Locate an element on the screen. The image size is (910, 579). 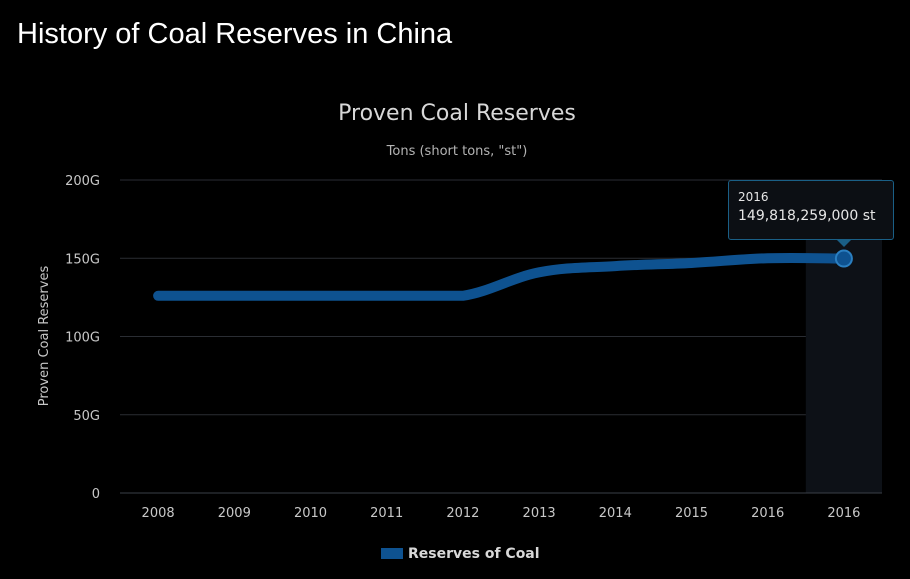
legend: Reserves of Coal is located at coordinates (460, 554).